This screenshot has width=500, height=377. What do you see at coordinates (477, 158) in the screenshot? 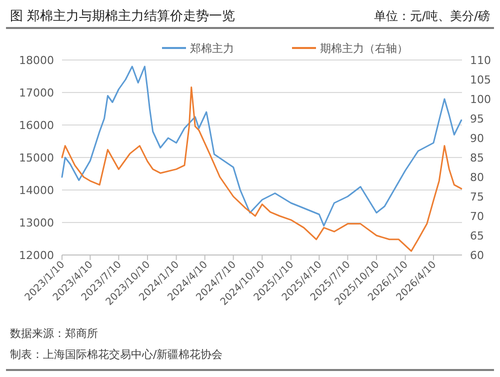
I see `y2-tick-label: 85` at bounding box center [477, 158].